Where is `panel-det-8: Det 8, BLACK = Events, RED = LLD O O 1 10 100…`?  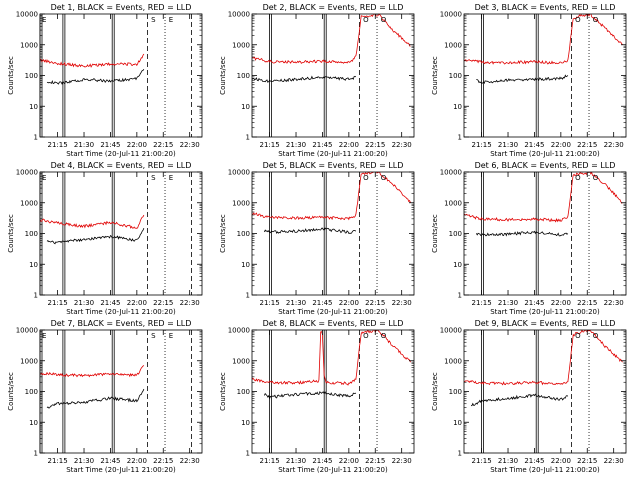
panel-det-8: Det 8, BLACK = Events, RED = LLD O O 1 10 100… is located at coordinates (317, 396).